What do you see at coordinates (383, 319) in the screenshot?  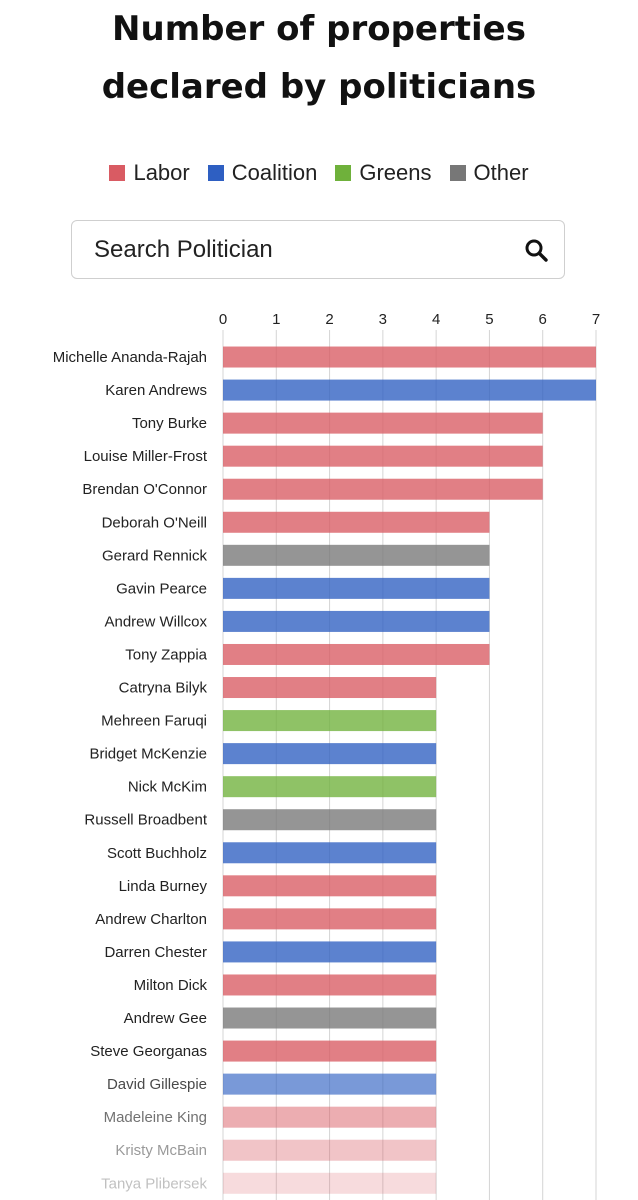 I see `x-tick-label: 3` at bounding box center [383, 319].